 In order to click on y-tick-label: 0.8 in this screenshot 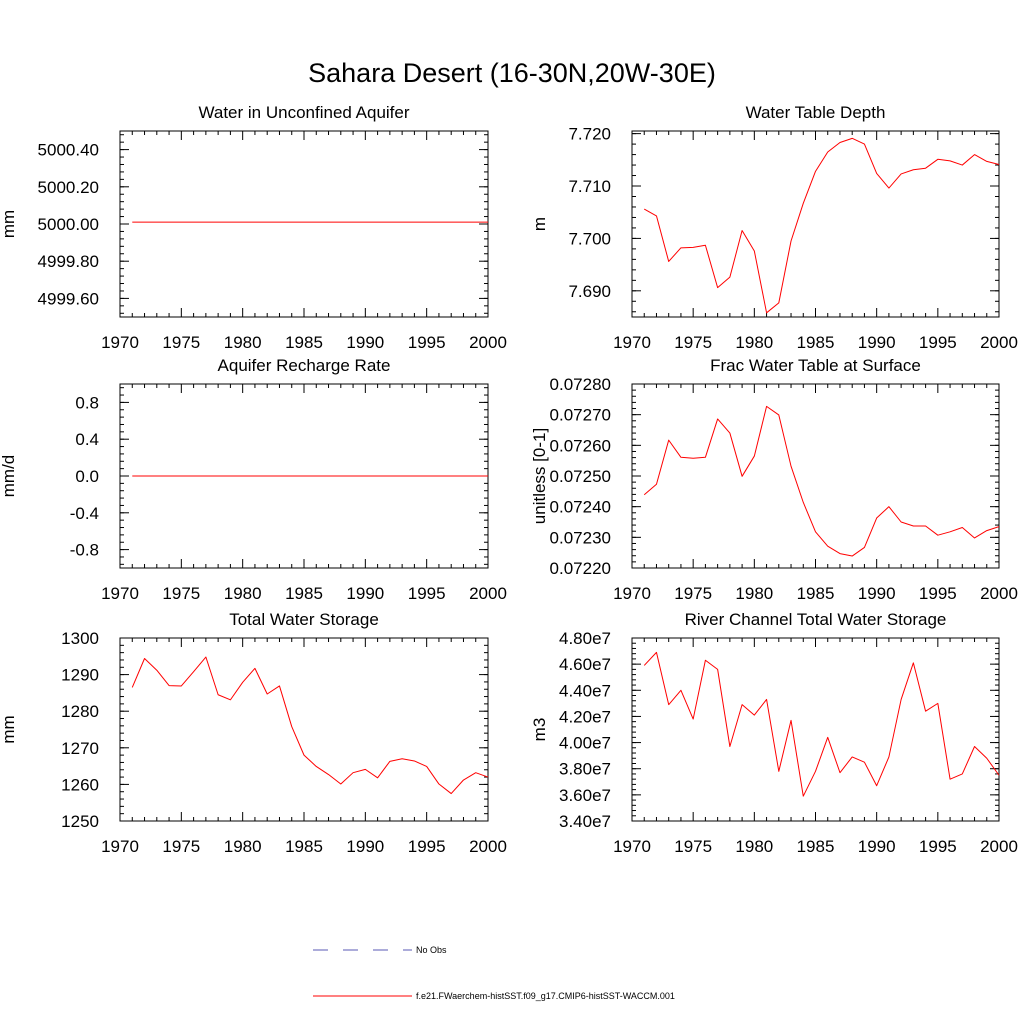, I will do `click(87, 402)`.